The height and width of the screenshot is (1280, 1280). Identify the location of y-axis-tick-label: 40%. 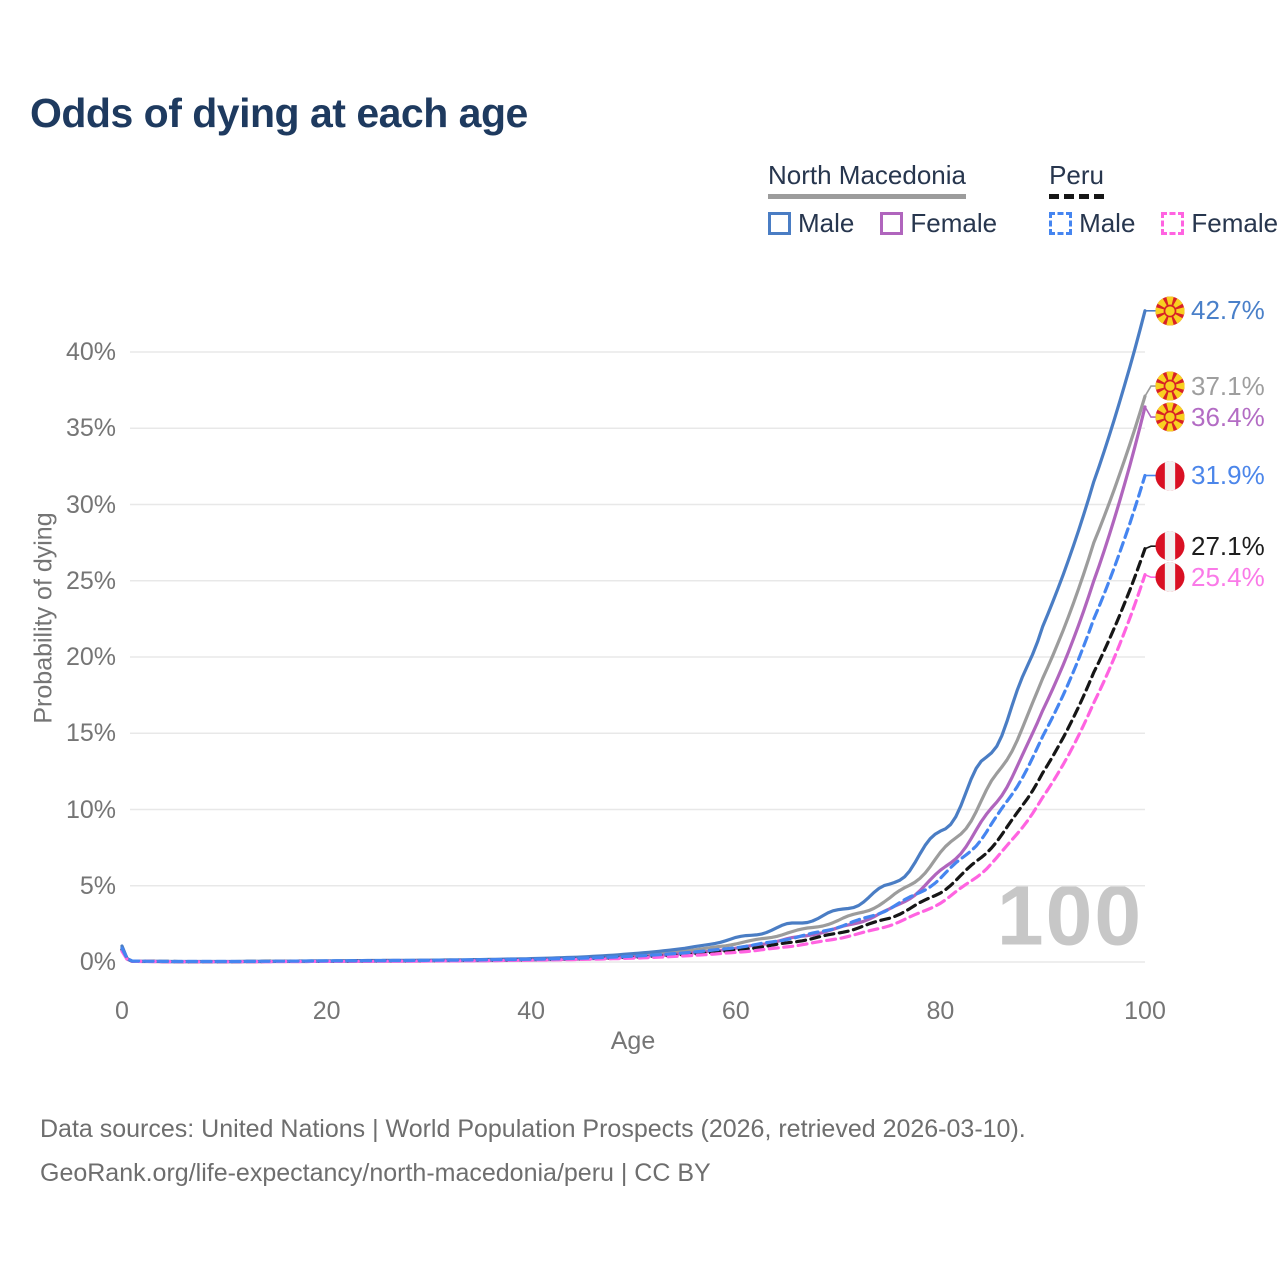
(90, 352).